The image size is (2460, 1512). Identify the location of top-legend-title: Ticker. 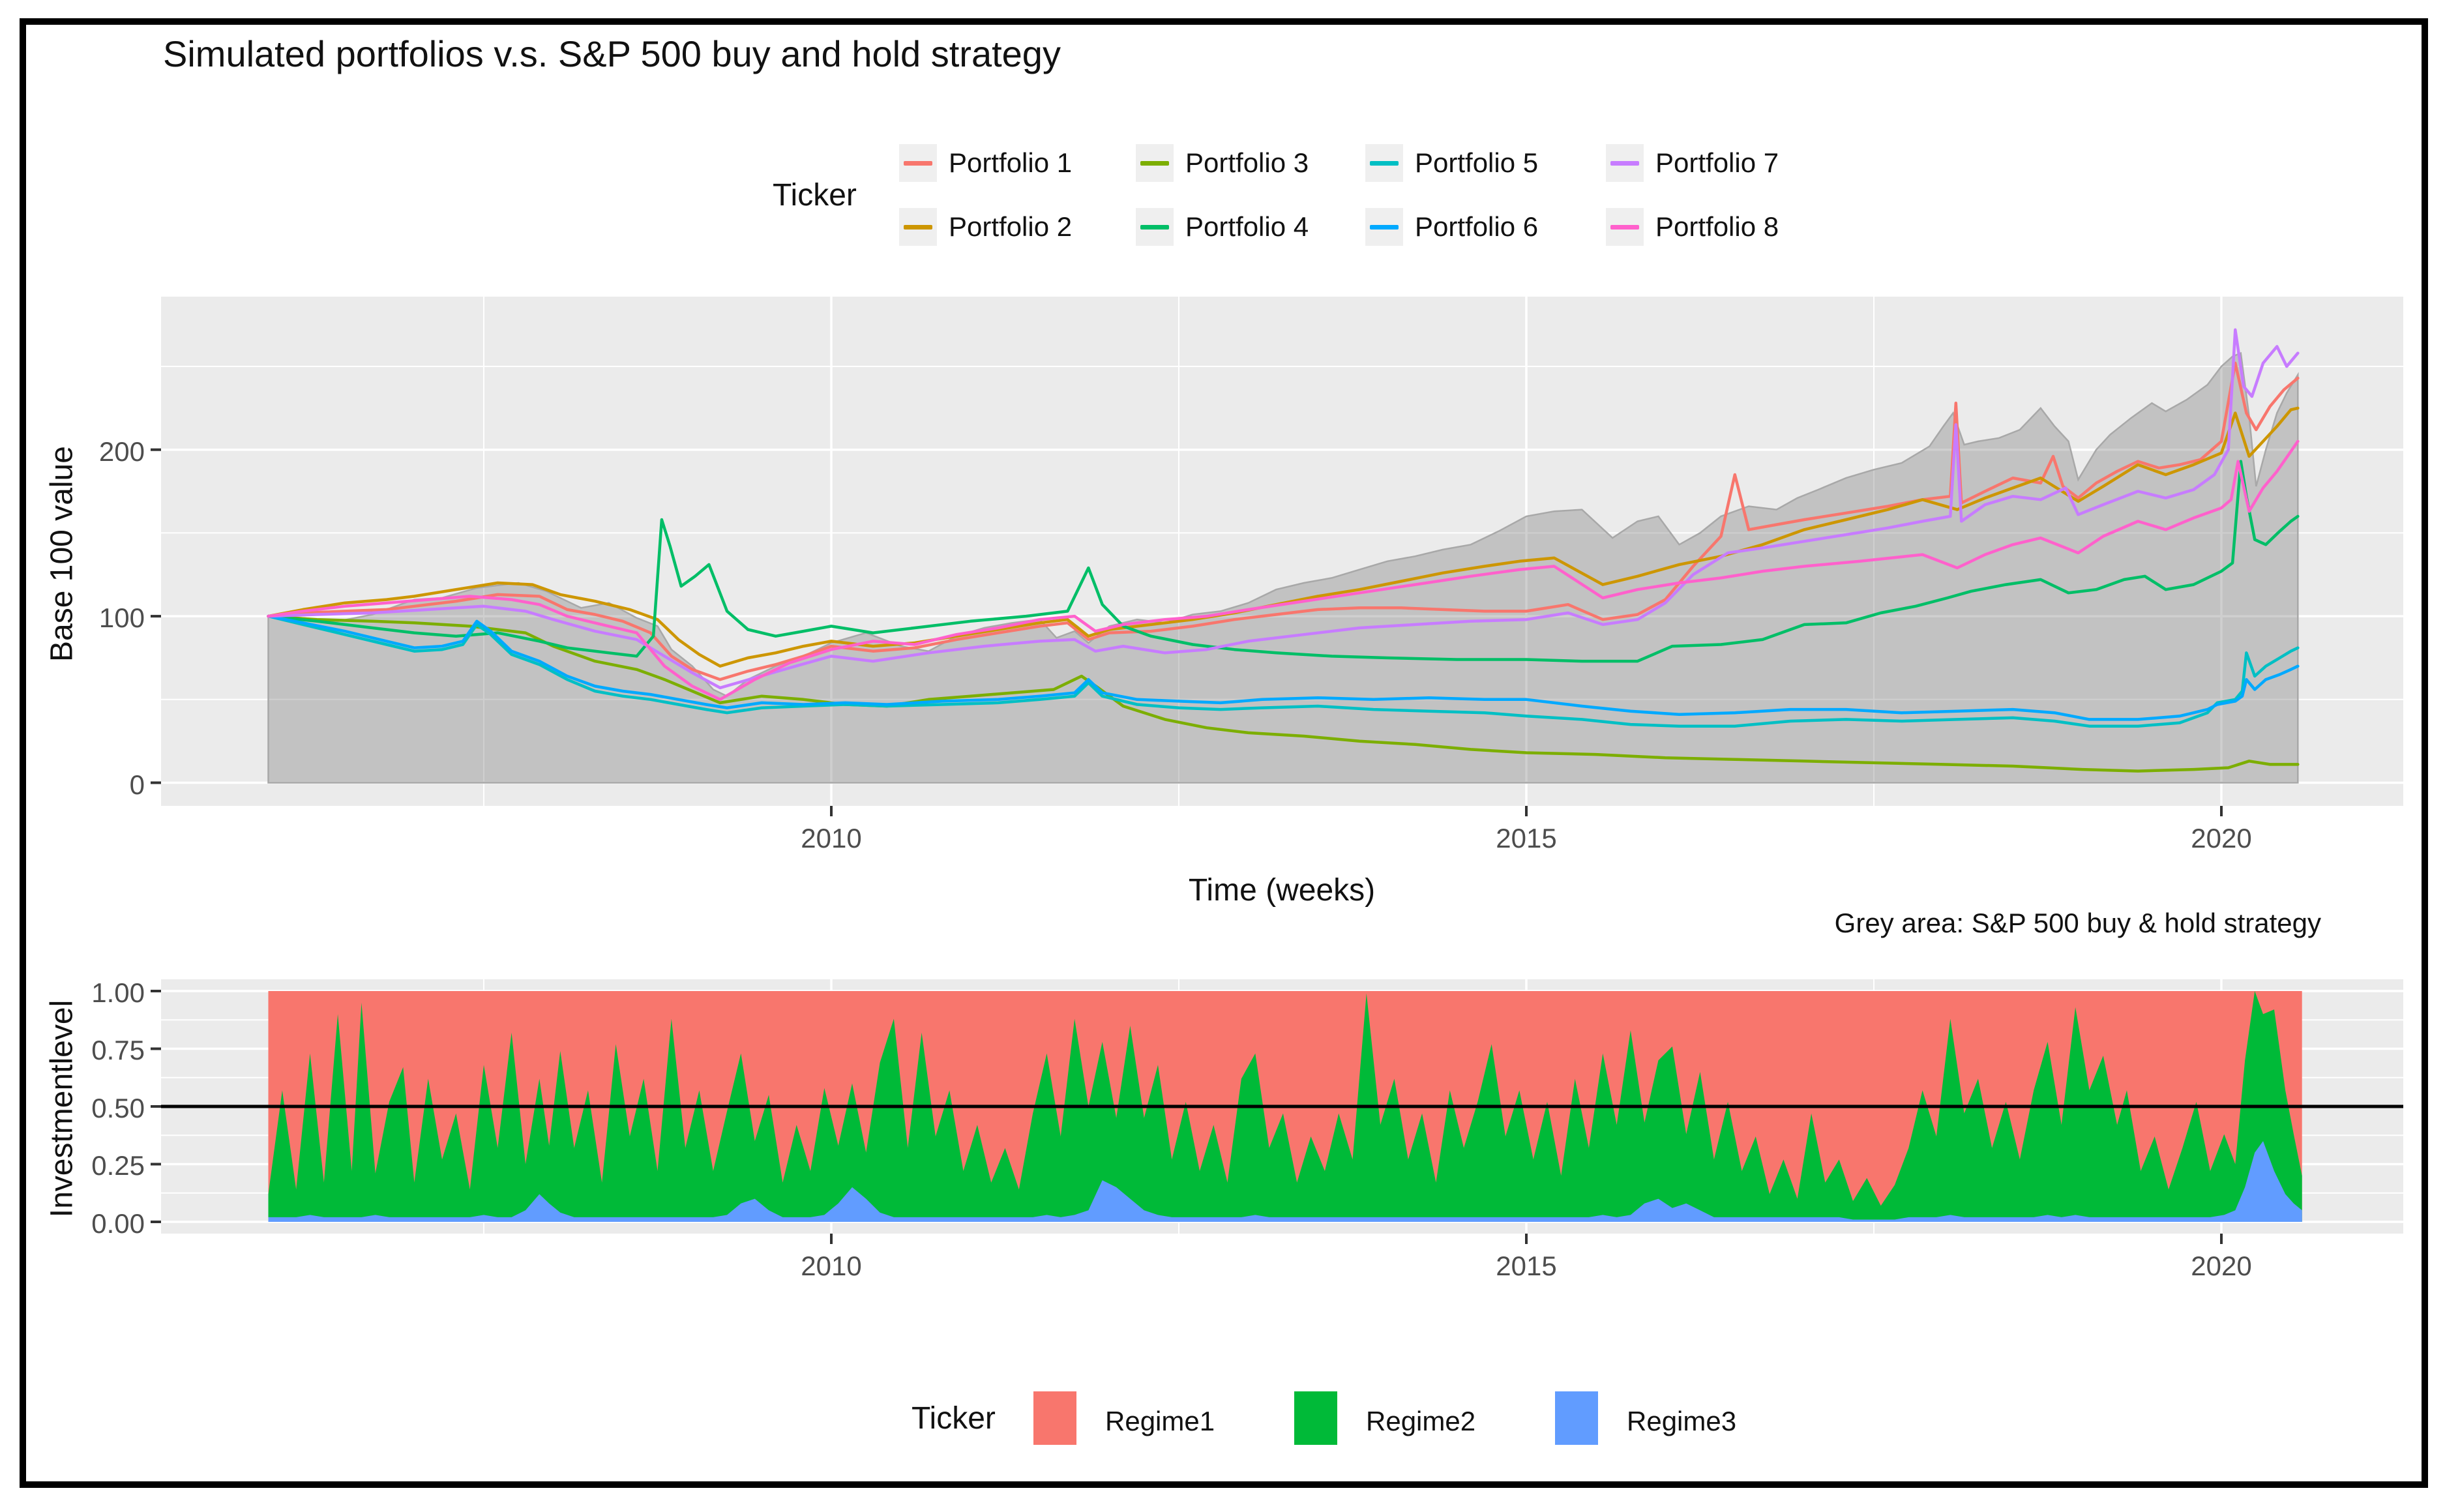
(815, 195).